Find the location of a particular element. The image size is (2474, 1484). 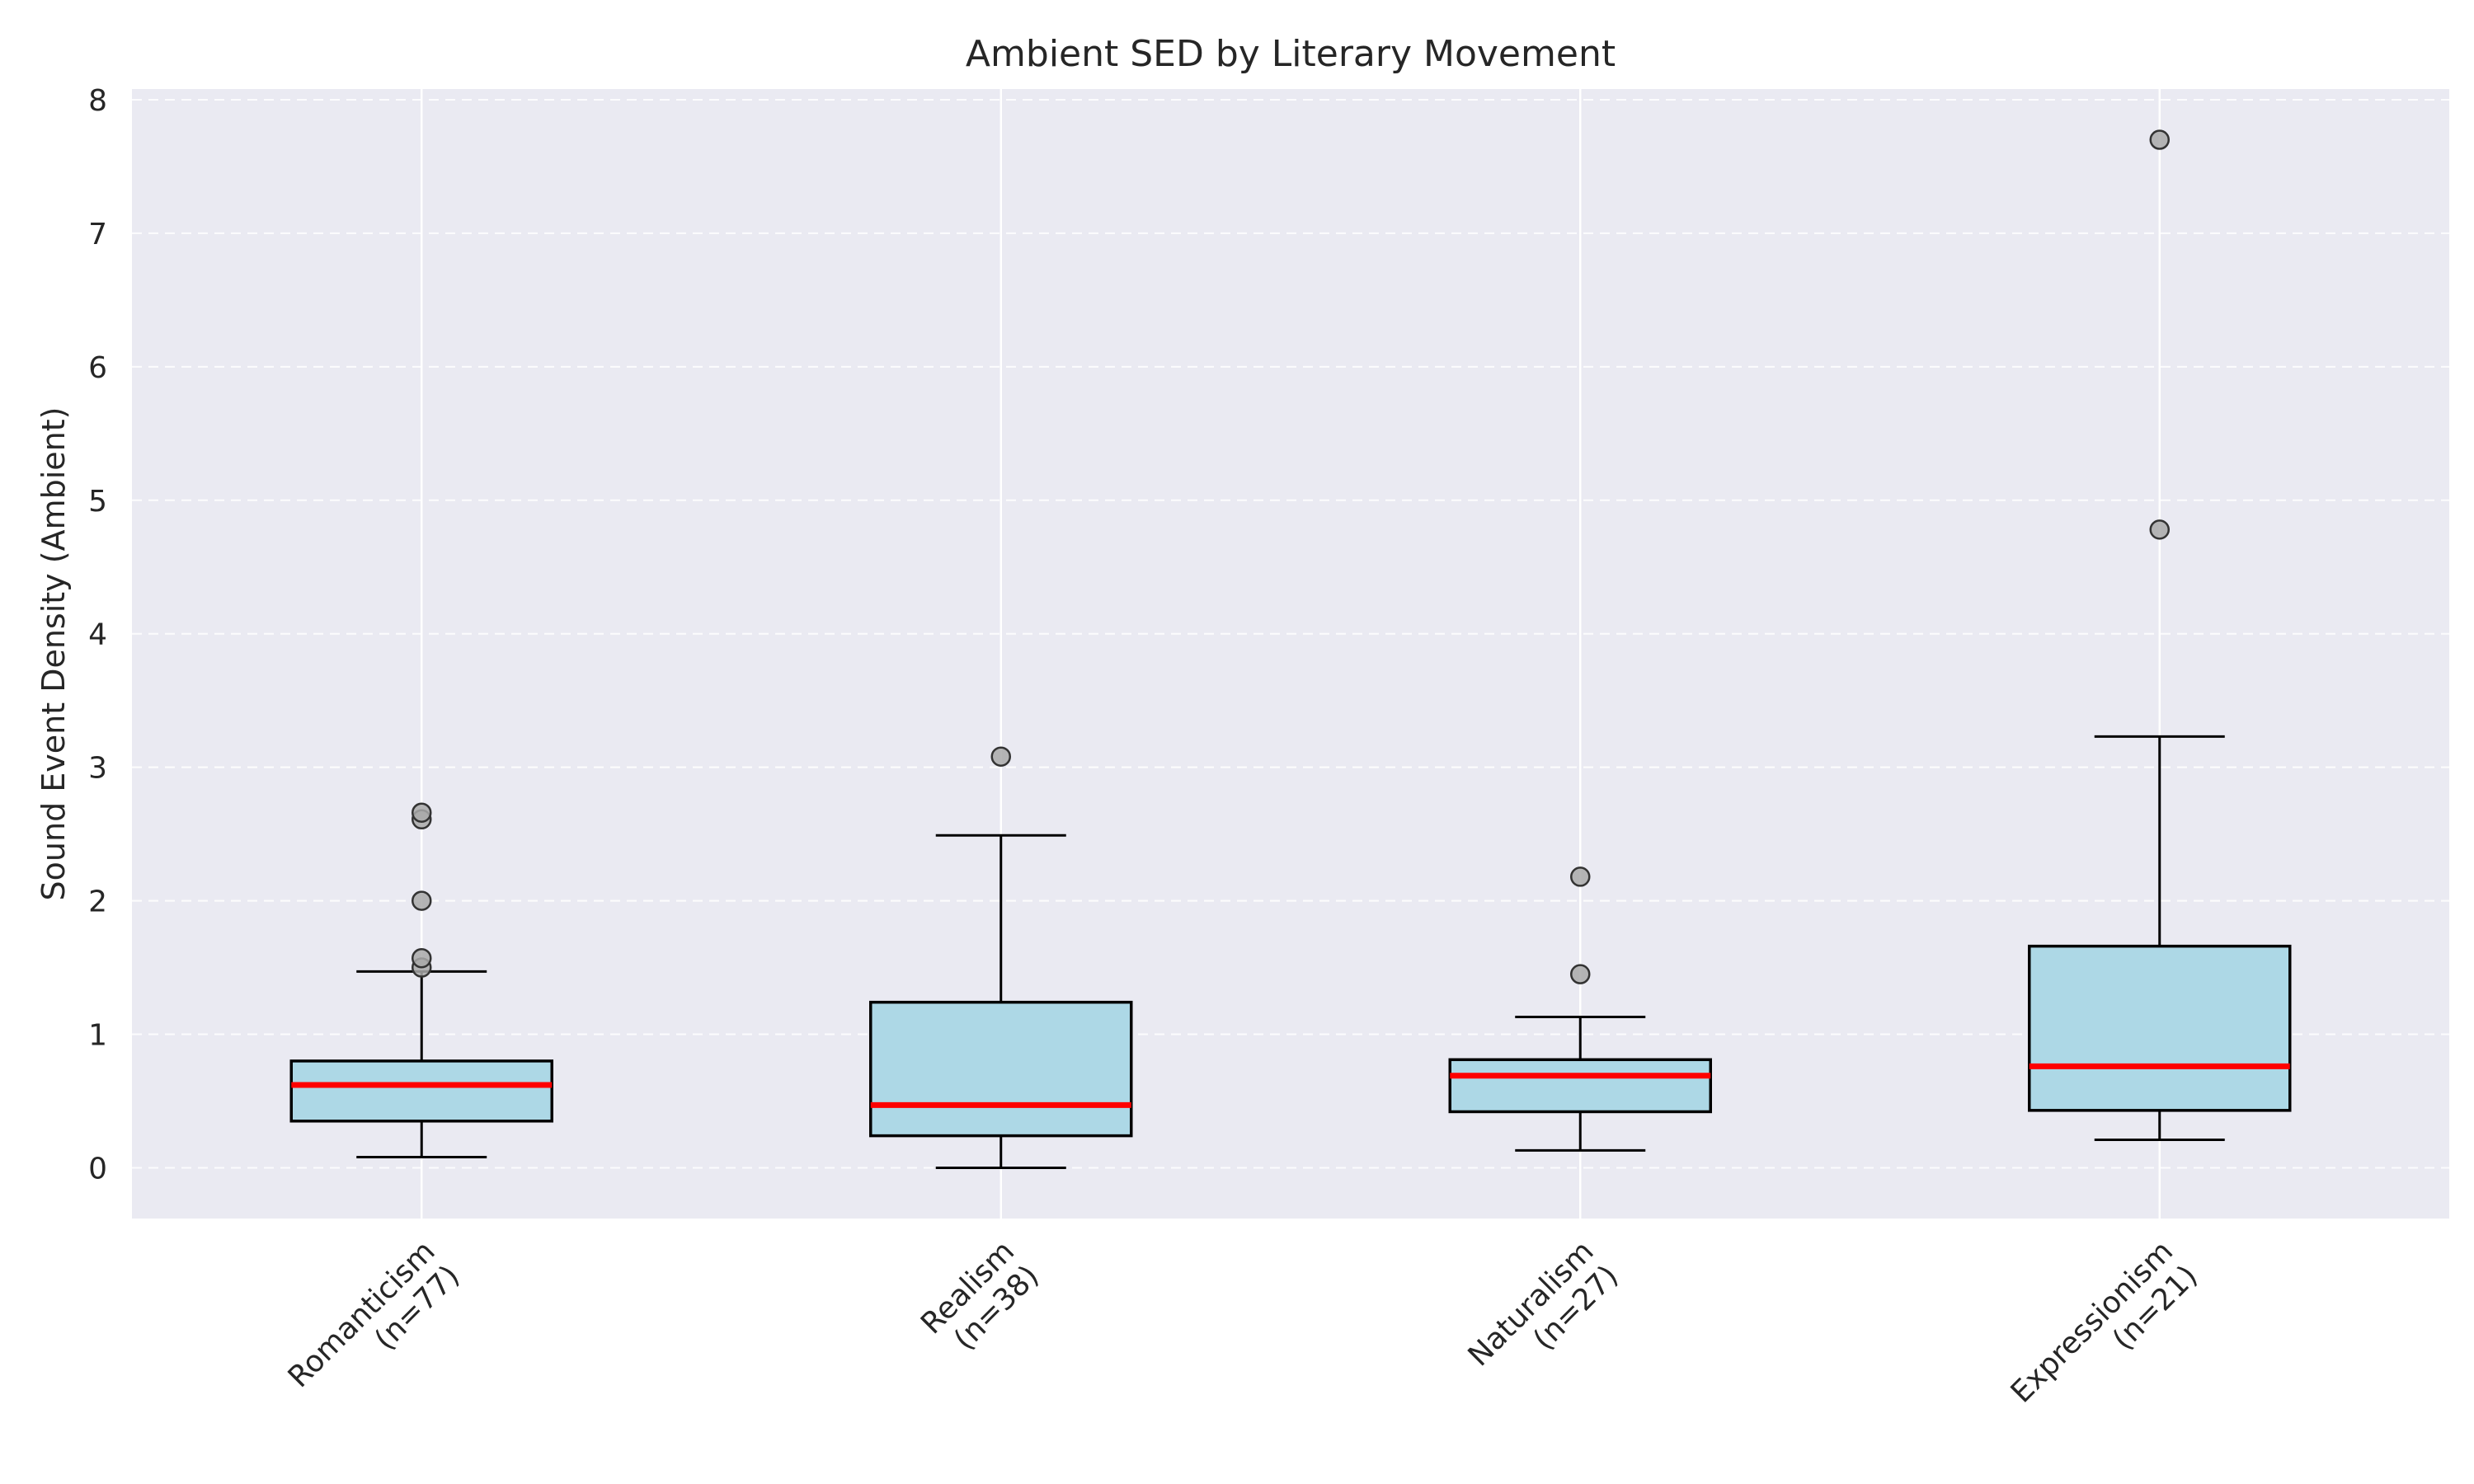

y-tick-label: 8 is located at coordinates (97, 101).